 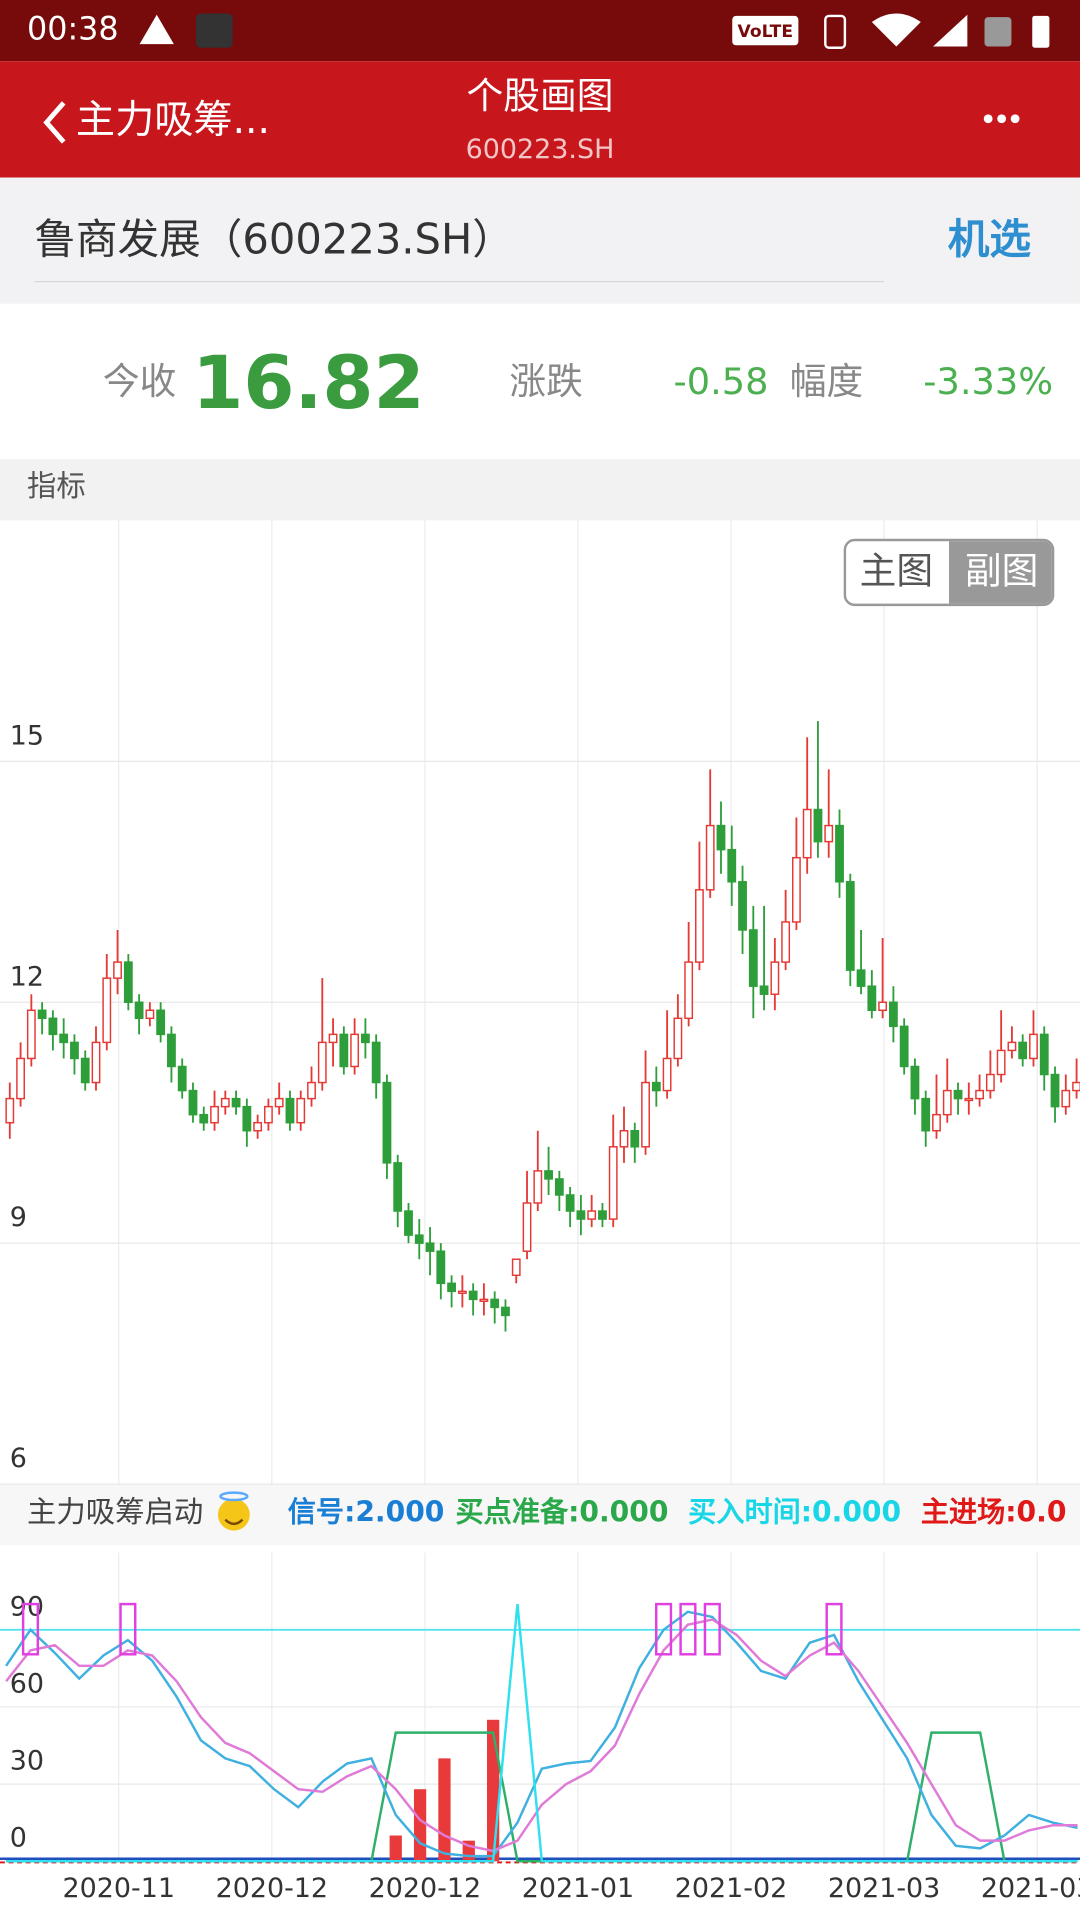 What do you see at coordinates (540, 119) in the screenshot?
I see `app-header` at bounding box center [540, 119].